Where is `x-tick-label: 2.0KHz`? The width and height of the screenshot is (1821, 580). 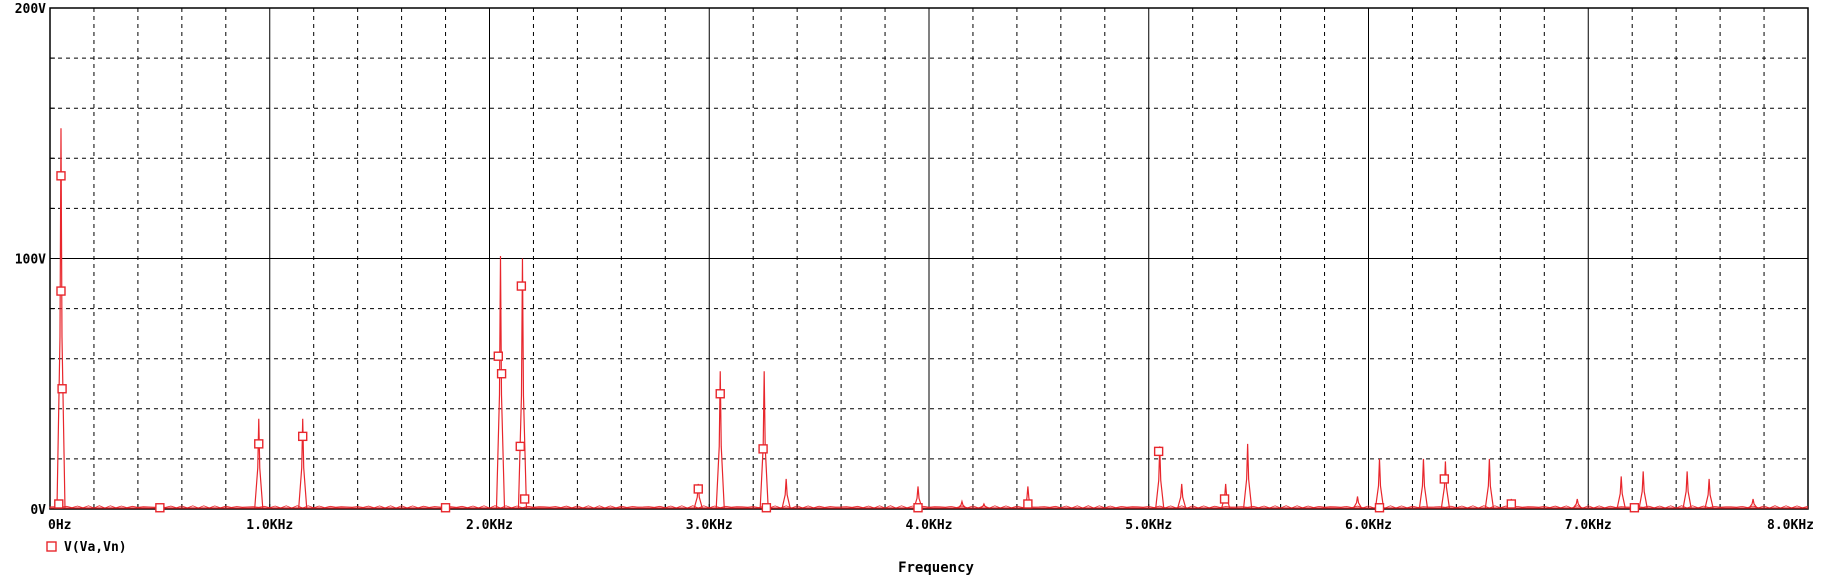 x-tick-label: 2.0KHz is located at coordinates (489, 525).